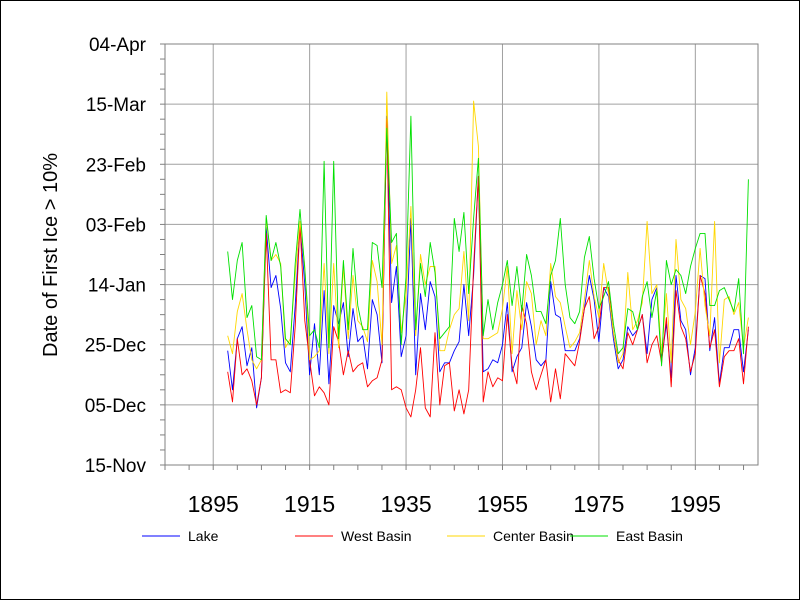 The height and width of the screenshot is (600, 800). What do you see at coordinates (116, 165) in the screenshot?
I see `y-tick-label: 23-Feb` at bounding box center [116, 165].